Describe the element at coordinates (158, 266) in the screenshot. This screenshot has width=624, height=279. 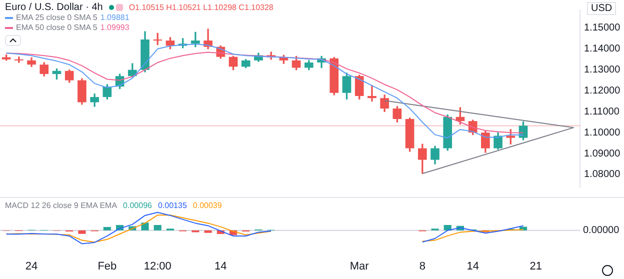
I see `x-tick-label: 12:00` at that location.